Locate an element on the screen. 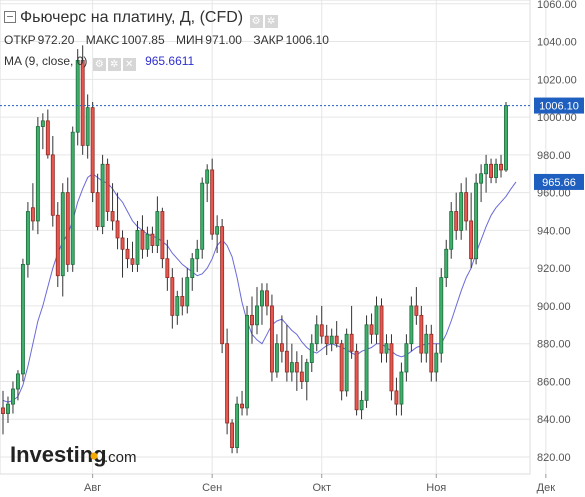 The height and width of the screenshot is (497, 585). ma-label: MA (9, close, 0) is located at coordinates (46, 61).